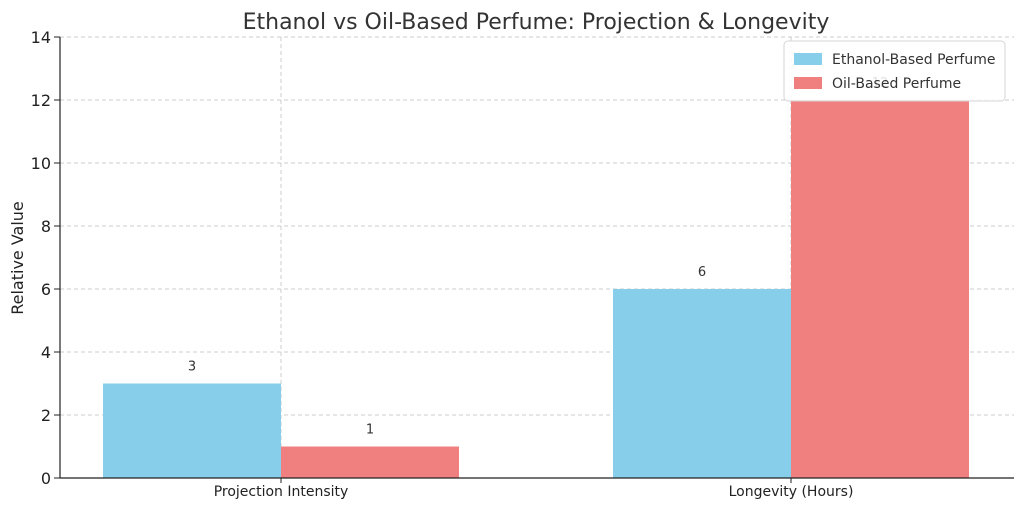 This screenshot has height=508, width=1024. Describe the element at coordinates (17, 258) in the screenshot. I see `y-axis-label: Relative Value` at that location.